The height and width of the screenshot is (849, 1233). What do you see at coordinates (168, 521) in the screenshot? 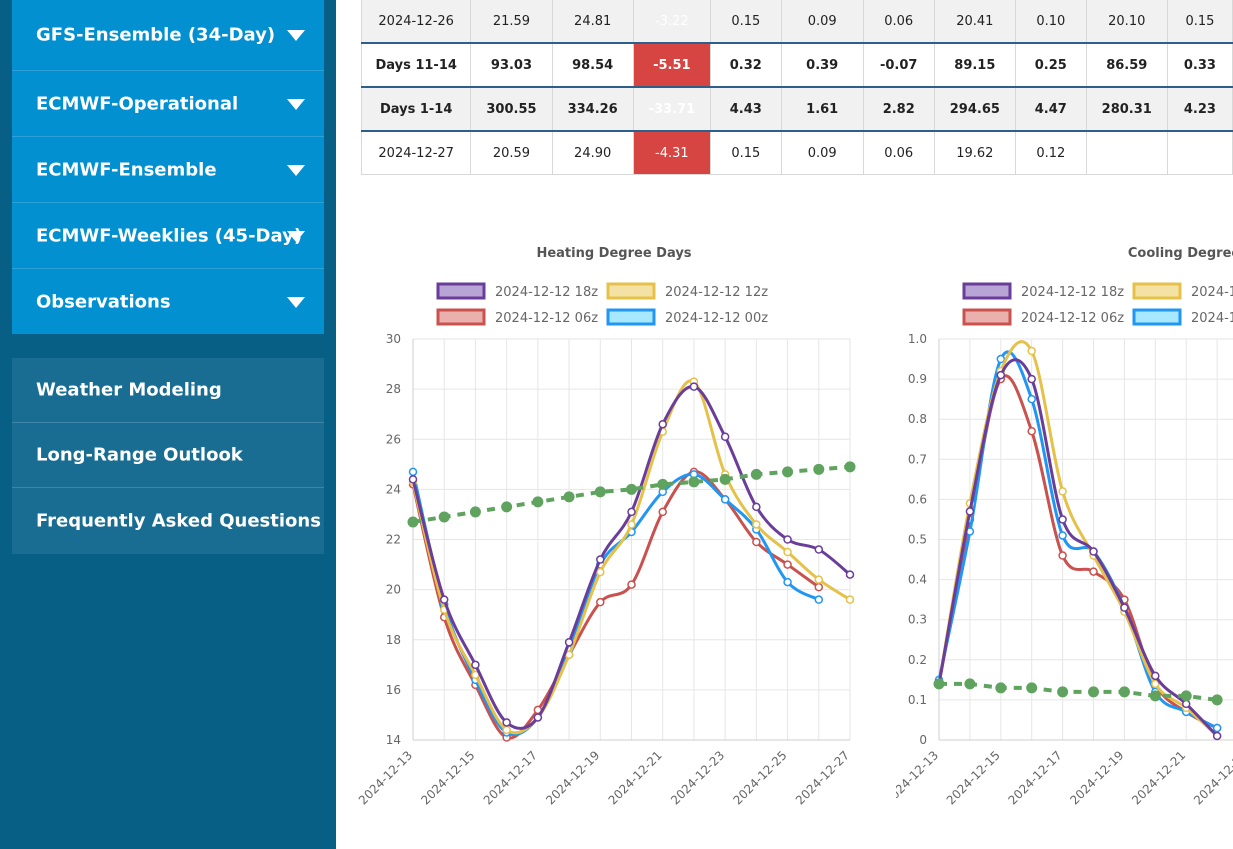
I see `nav-link-frequently-asked-questions: Frequently Asked Questions` at bounding box center [168, 521].